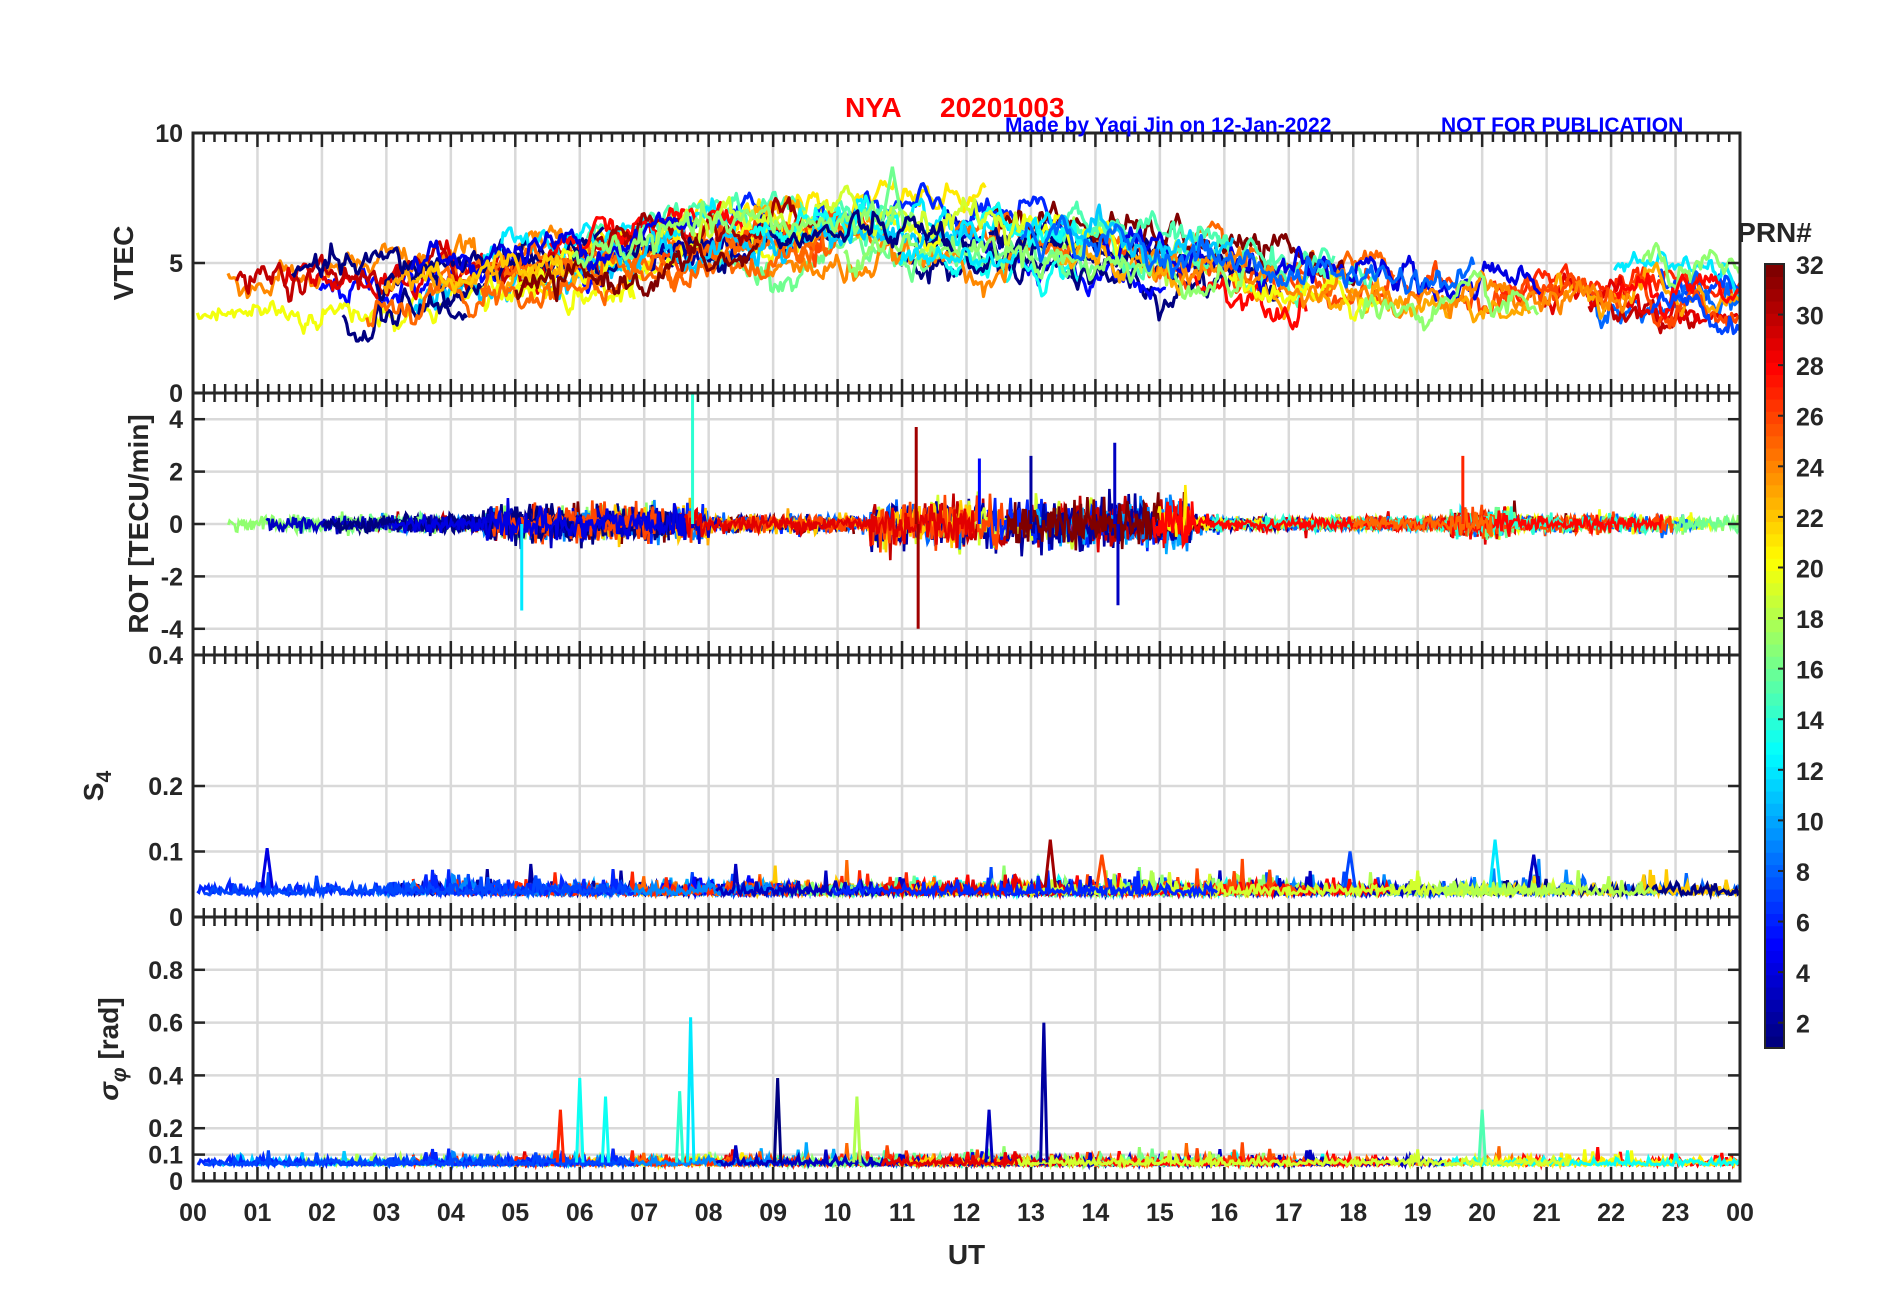 This screenshot has height=1292, width=1902. I want to click on colorbar-tick-label: 12, so click(1810, 772).